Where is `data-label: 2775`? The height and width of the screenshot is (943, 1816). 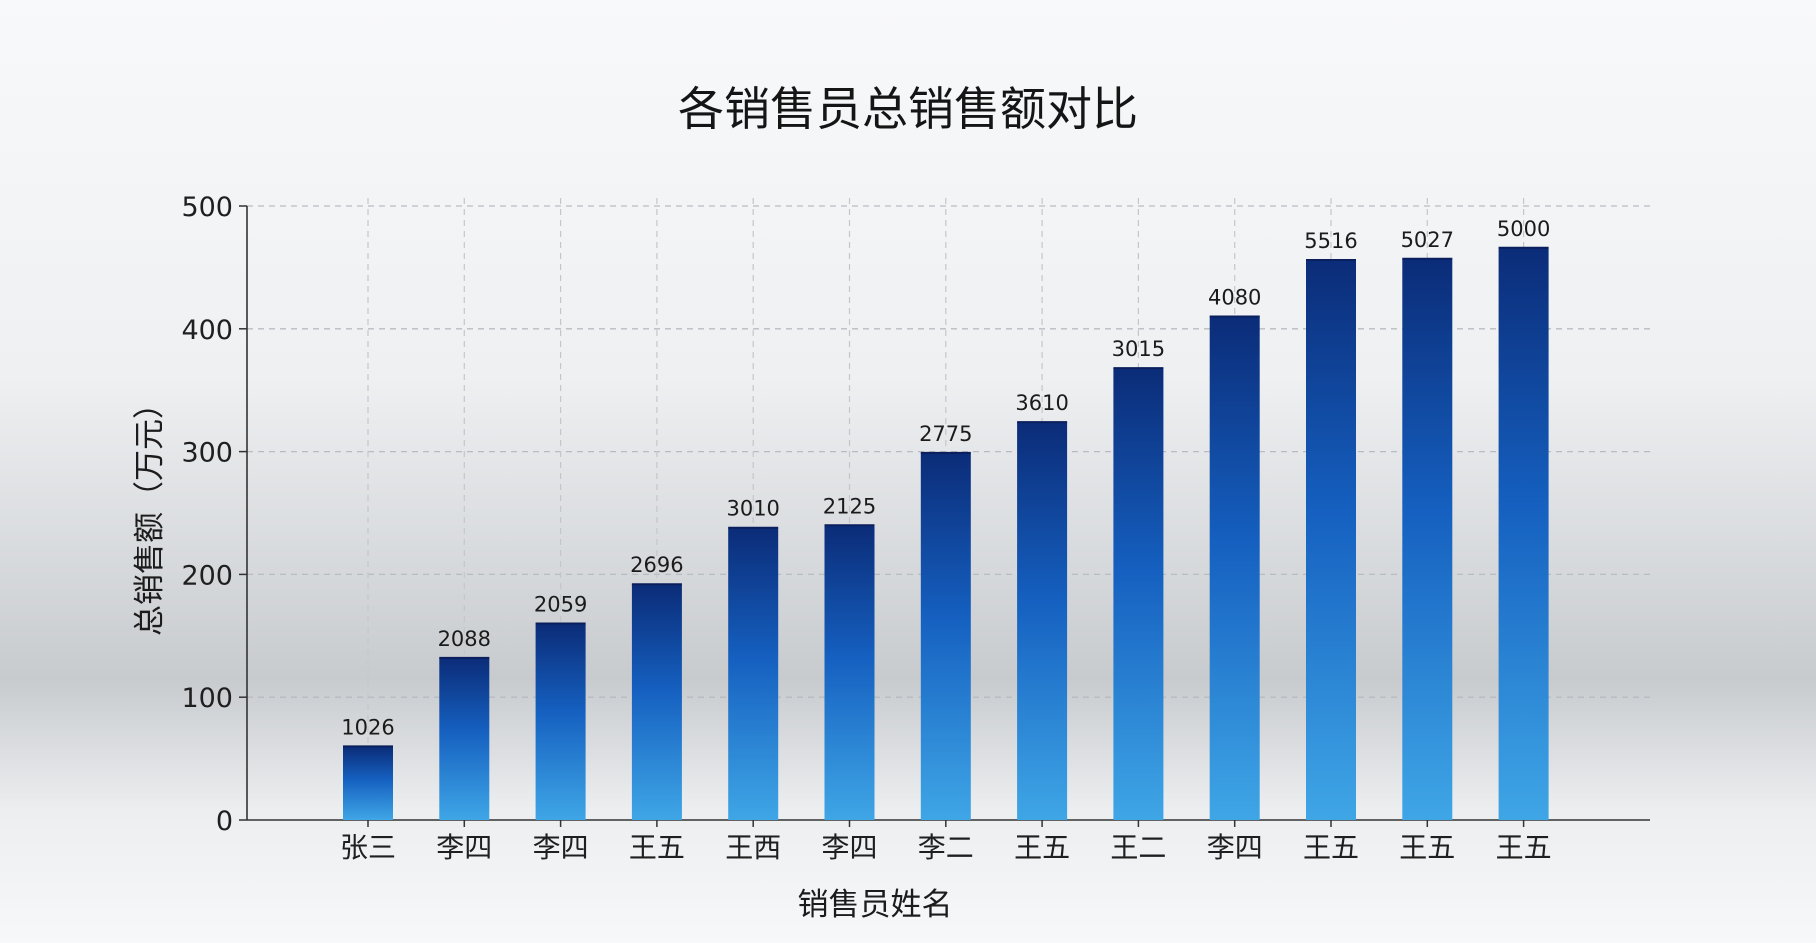 data-label: 2775 is located at coordinates (945, 434).